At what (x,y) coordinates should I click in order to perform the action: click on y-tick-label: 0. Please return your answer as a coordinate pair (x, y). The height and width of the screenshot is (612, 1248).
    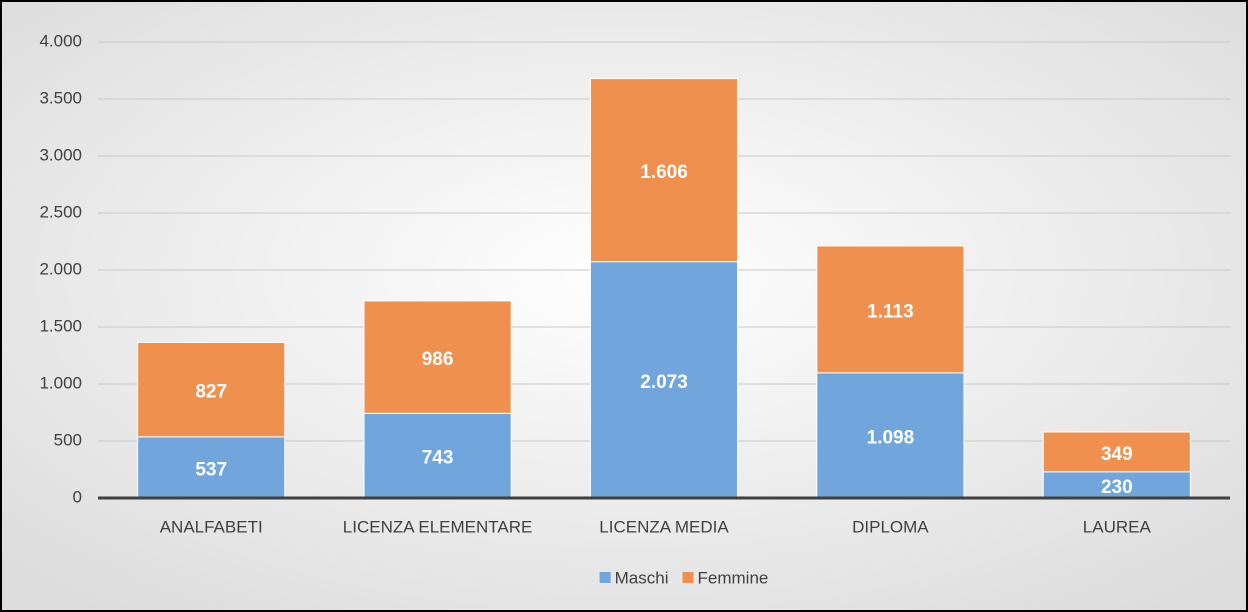
    Looking at the image, I should click on (77, 496).